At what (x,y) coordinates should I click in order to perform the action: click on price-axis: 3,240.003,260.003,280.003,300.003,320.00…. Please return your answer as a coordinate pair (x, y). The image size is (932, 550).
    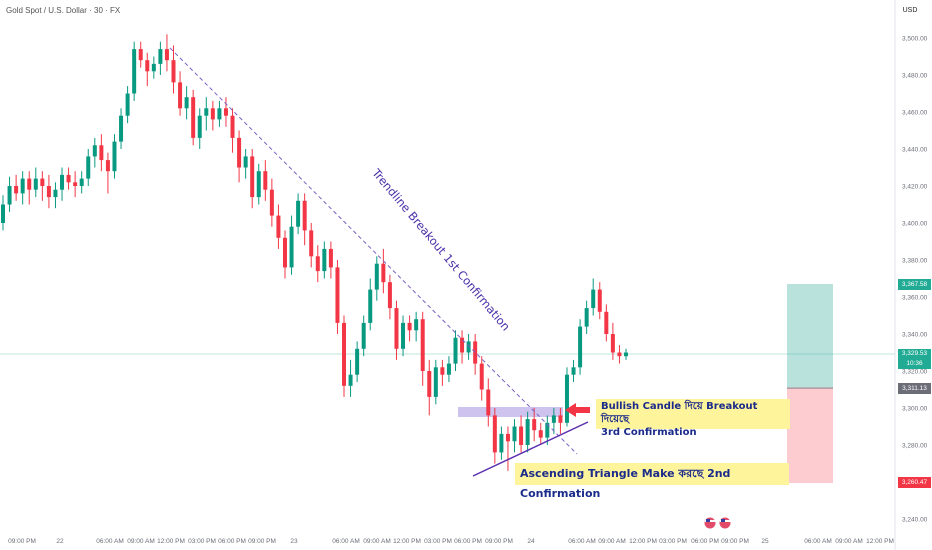
    Looking at the image, I should click on (915, 280).